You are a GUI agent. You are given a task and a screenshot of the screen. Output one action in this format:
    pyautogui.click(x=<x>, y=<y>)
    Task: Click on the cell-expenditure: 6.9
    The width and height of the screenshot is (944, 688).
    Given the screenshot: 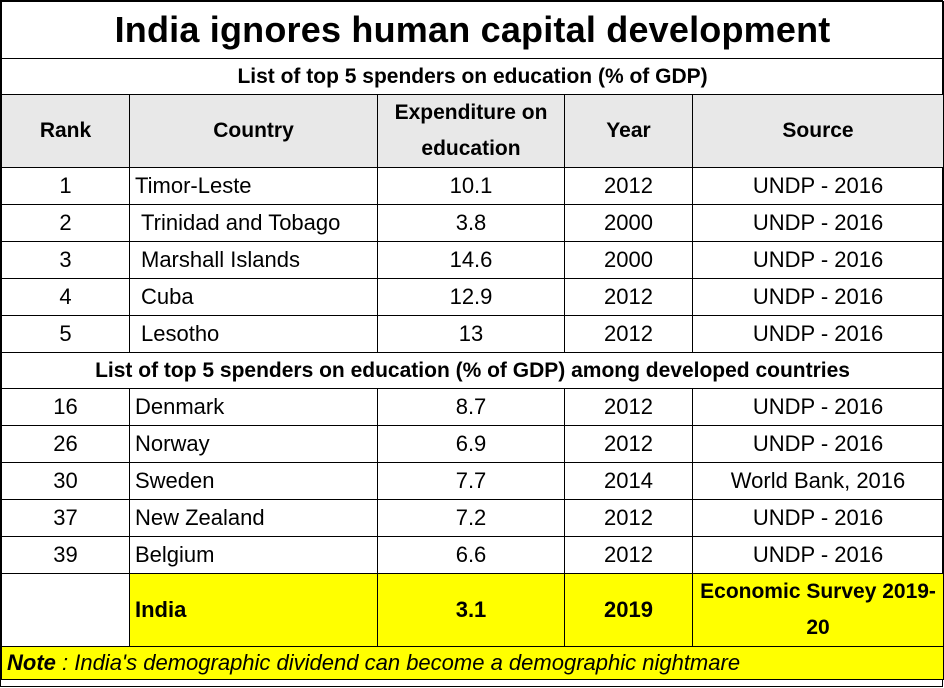 What is the action you would take?
    pyautogui.click(x=471, y=444)
    